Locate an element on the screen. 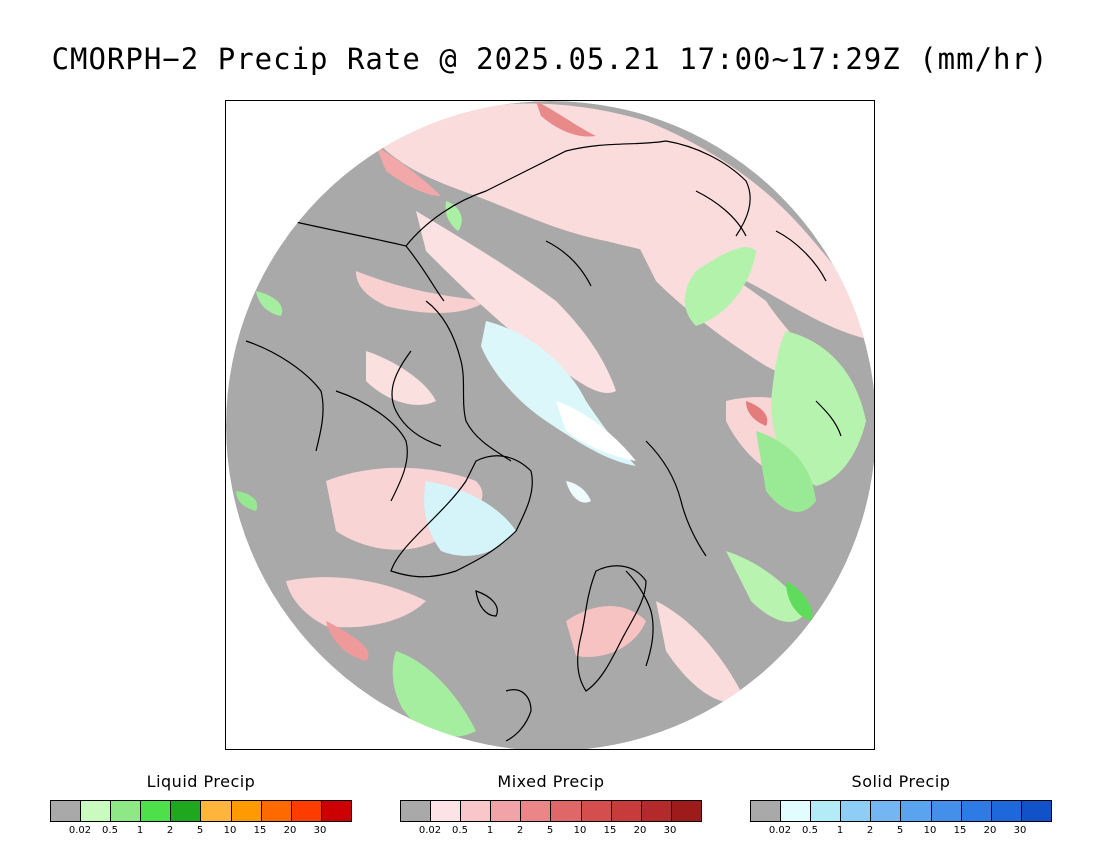 The image size is (1100, 850). solid-tick-label: 20 is located at coordinates (990, 830).